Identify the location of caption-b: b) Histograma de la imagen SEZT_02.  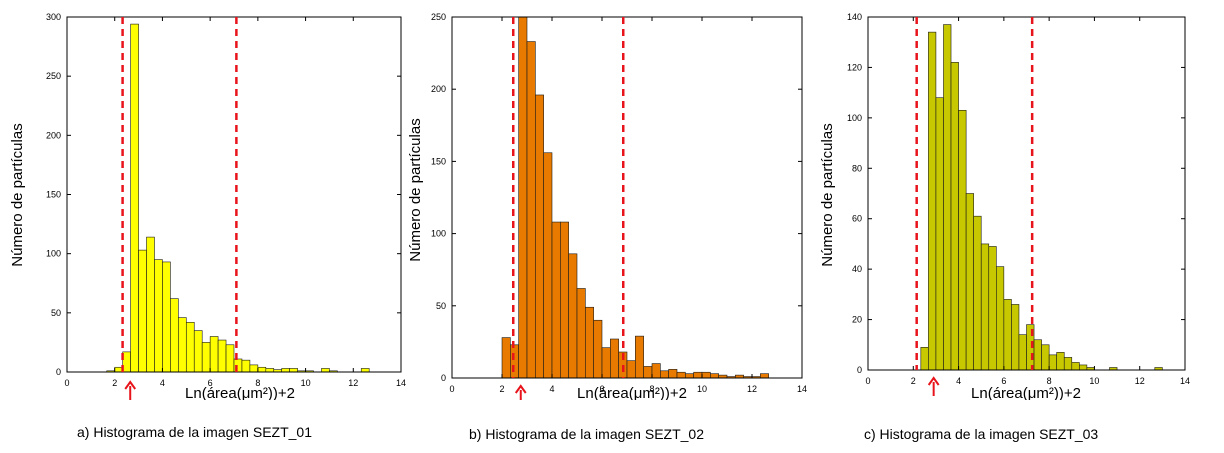
(586, 434).